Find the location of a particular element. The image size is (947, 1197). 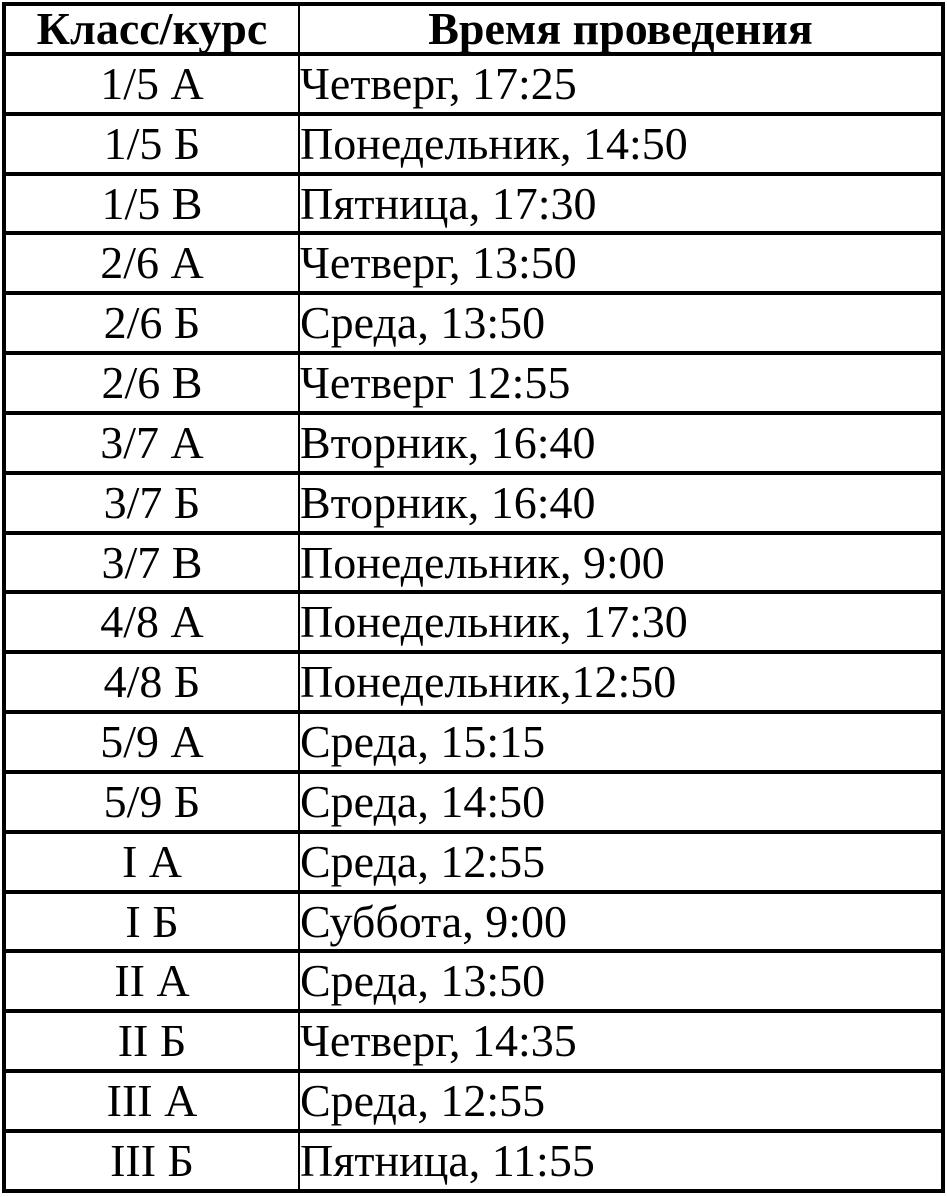

table-row: 2/6 А Четверг, 13:50 is located at coordinates (473, 263).